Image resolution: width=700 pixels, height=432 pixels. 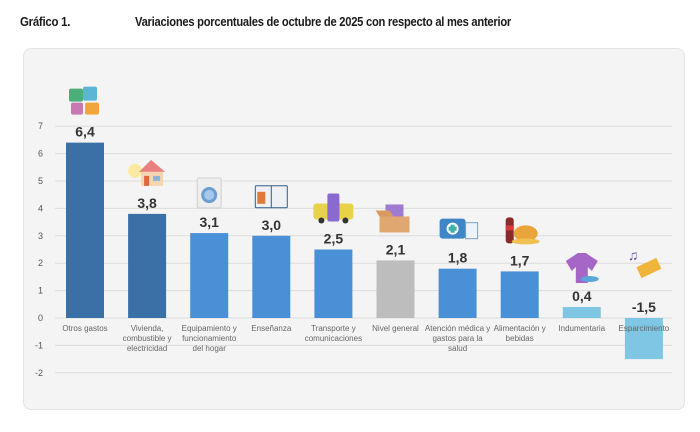 What do you see at coordinates (40, 236) in the screenshot?
I see `y-tick-label: 3` at bounding box center [40, 236].